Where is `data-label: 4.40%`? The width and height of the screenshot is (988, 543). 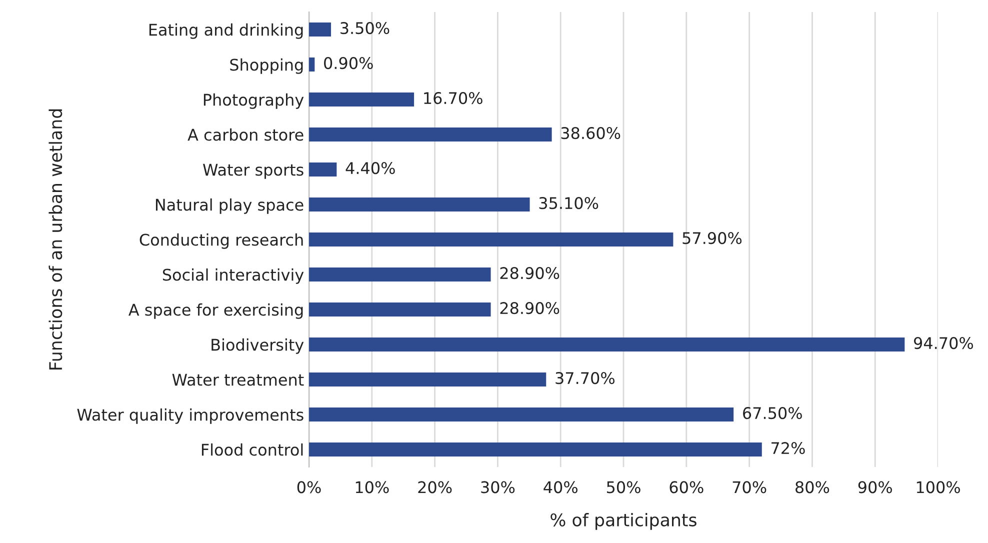 data-label: 4.40% is located at coordinates (370, 168).